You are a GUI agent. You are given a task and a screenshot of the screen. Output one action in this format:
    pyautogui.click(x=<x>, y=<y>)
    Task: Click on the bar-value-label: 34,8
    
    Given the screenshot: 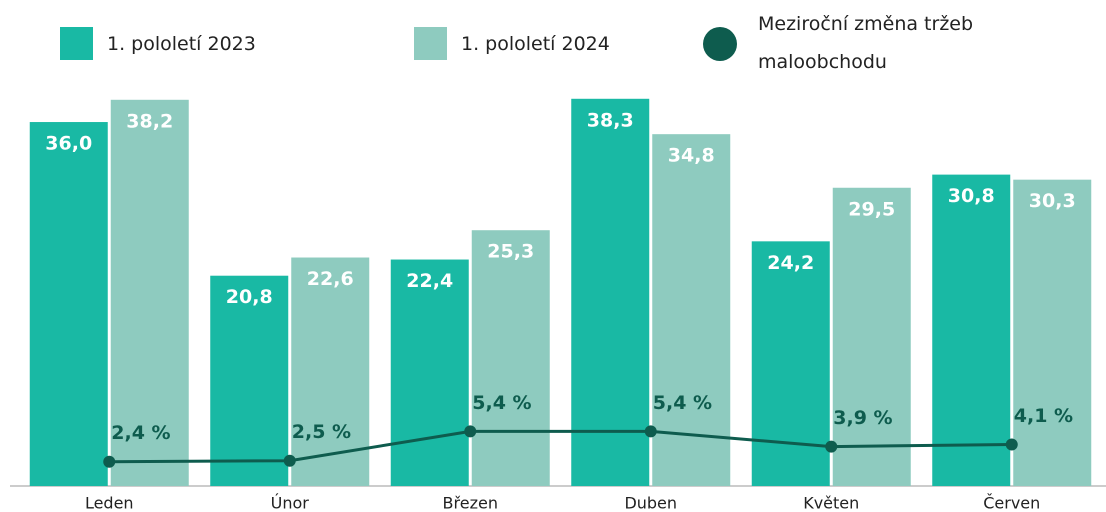 What is the action you would take?
    pyautogui.click(x=691, y=156)
    